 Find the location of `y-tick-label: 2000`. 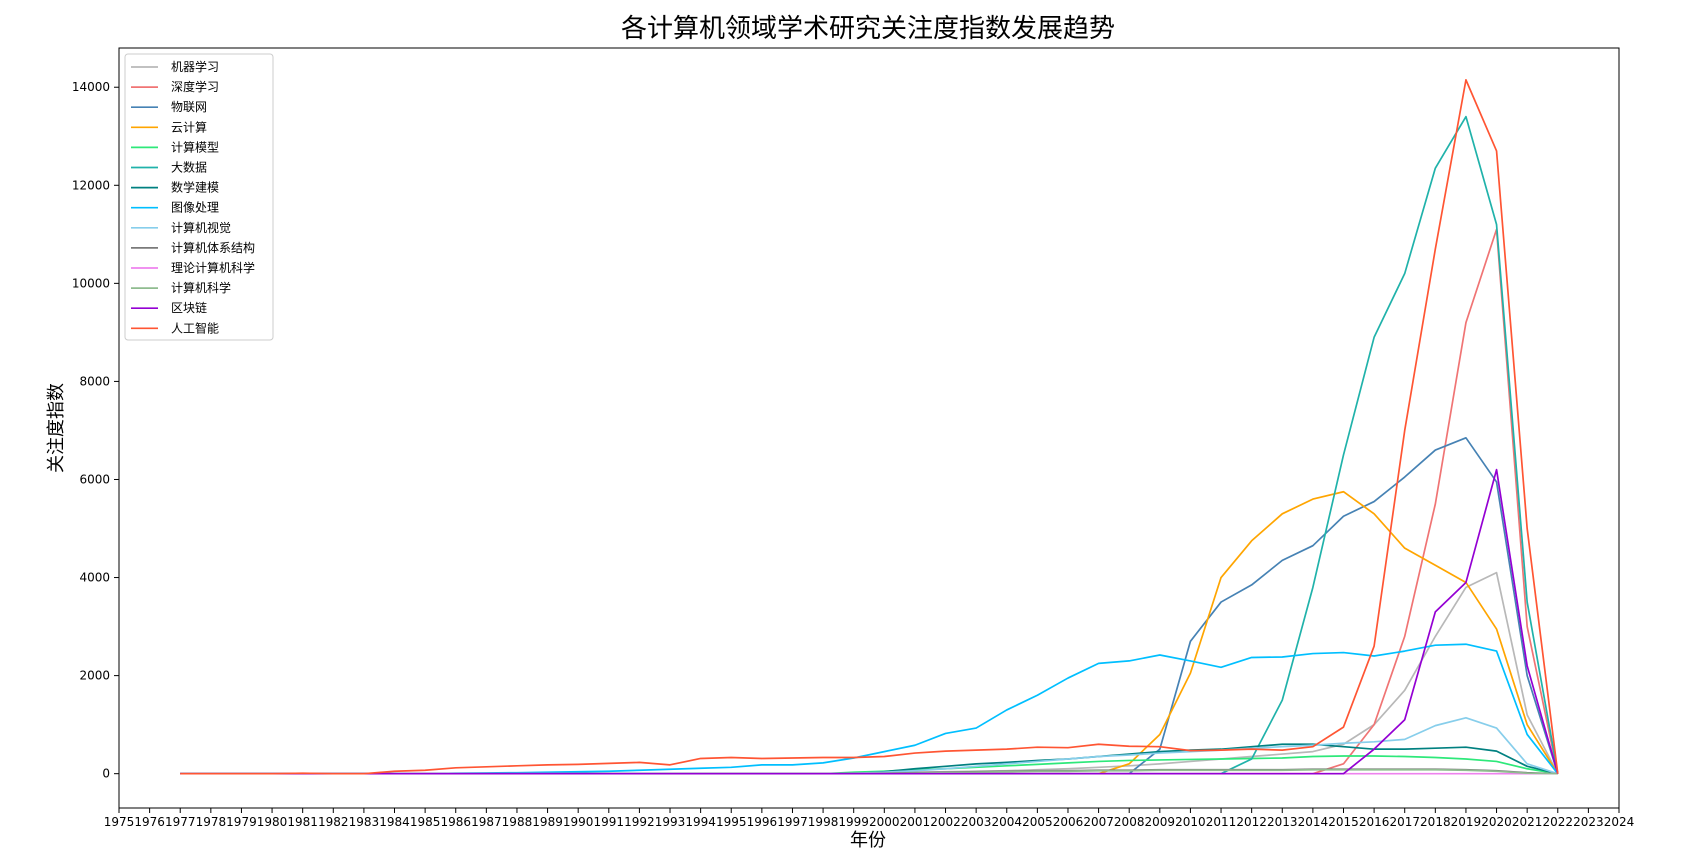

y-tick-label: 2000 is located at coordinates (94, 676).